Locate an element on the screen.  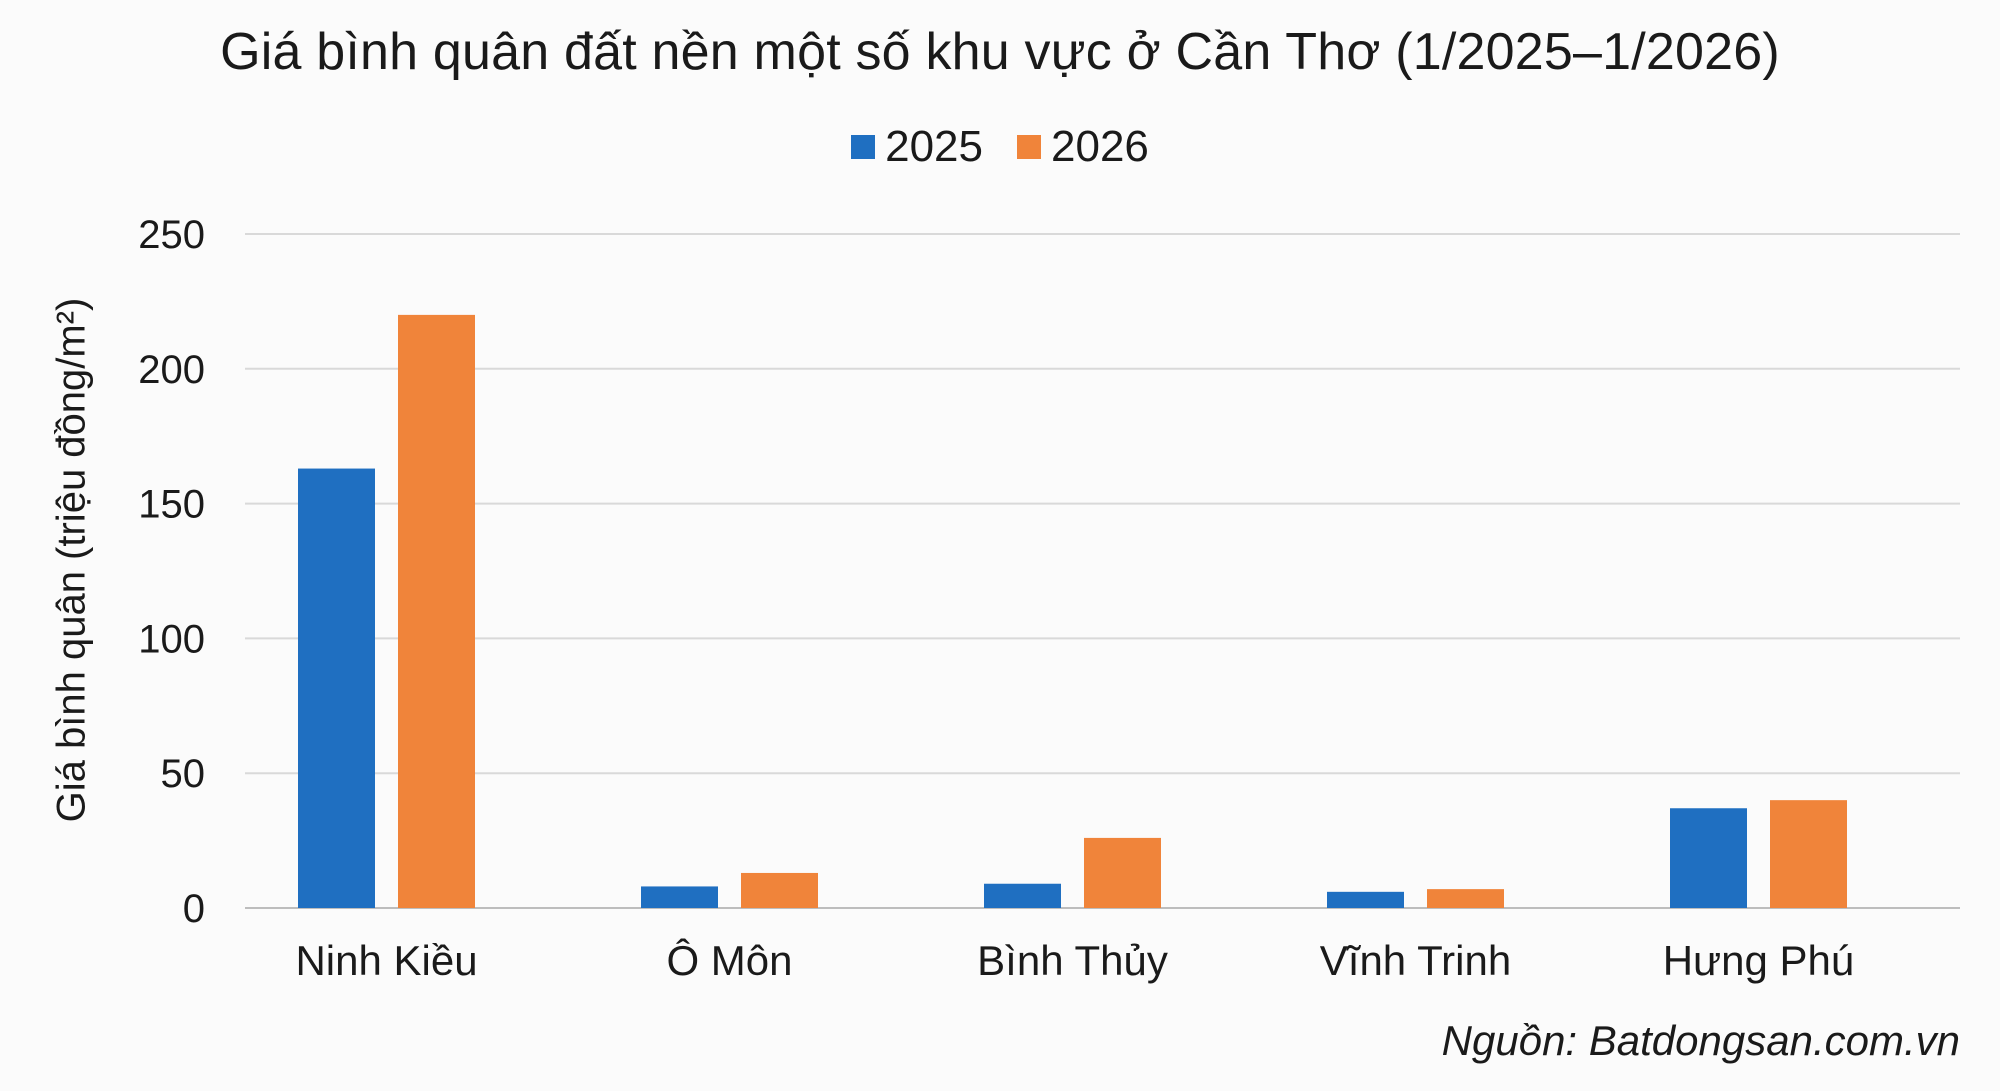
legend-label-2025: 2025 is located at coordinates (934, 146).